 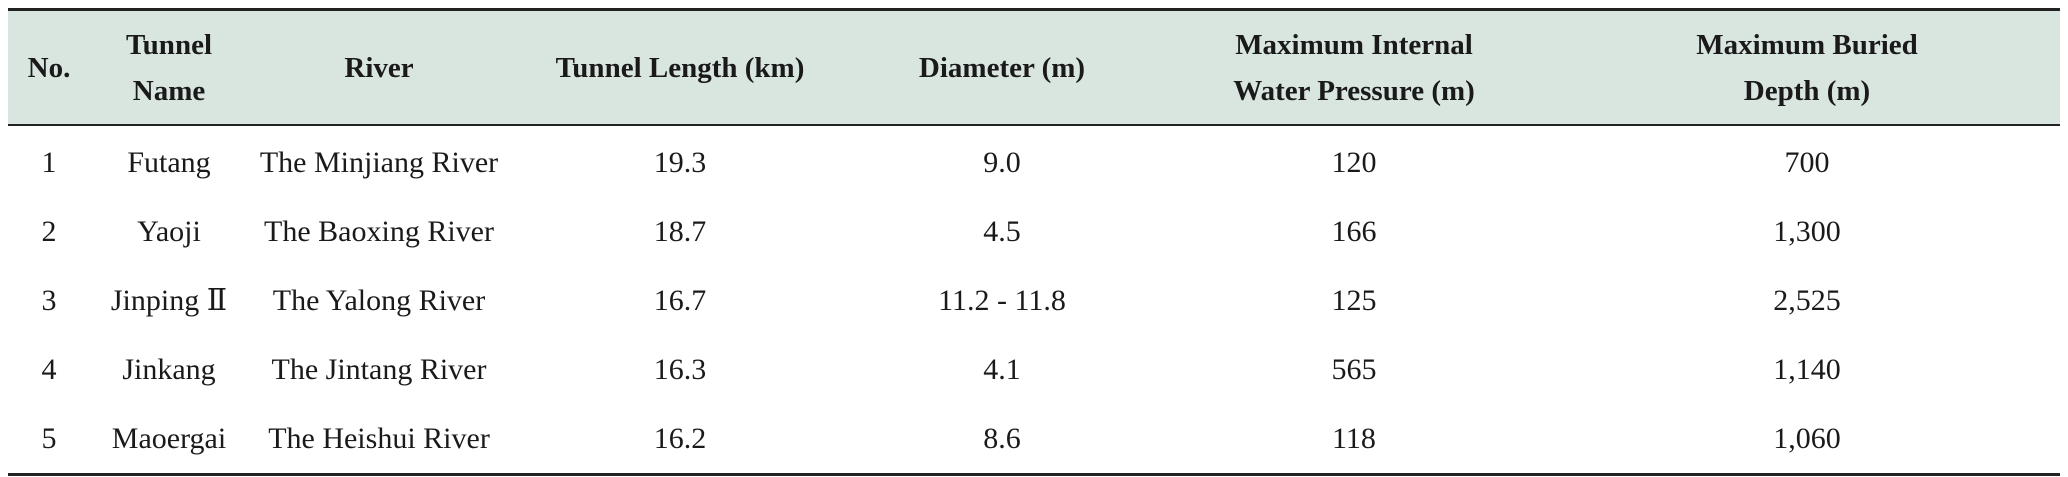 What do you see at coordinates (680, 438) in the screenshot?
I see `cell-tunnel-length: 16.2` at bounding box center [680, 438].